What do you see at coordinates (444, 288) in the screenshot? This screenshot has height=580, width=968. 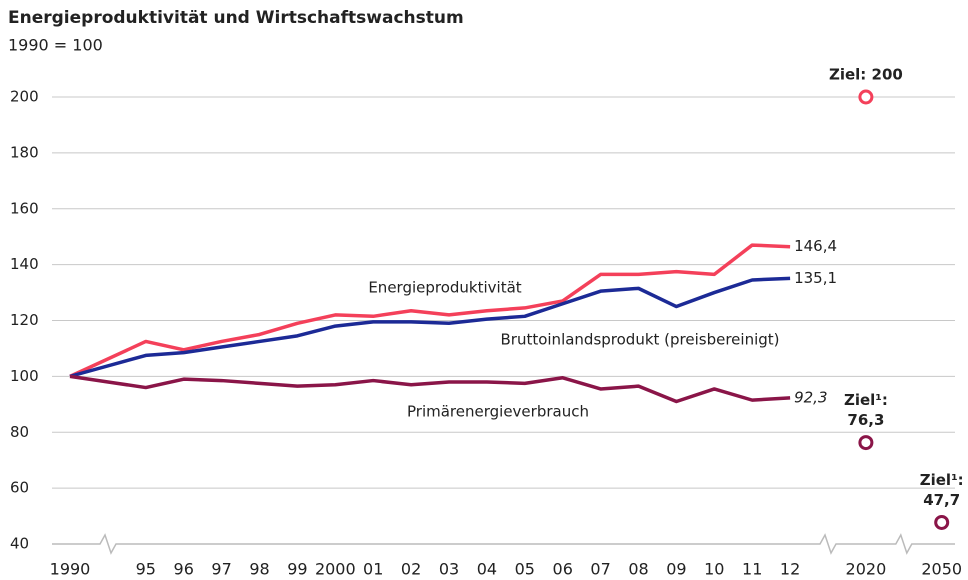 I see `series-label: Energieproduktivität` at bounding box center [444, 288].